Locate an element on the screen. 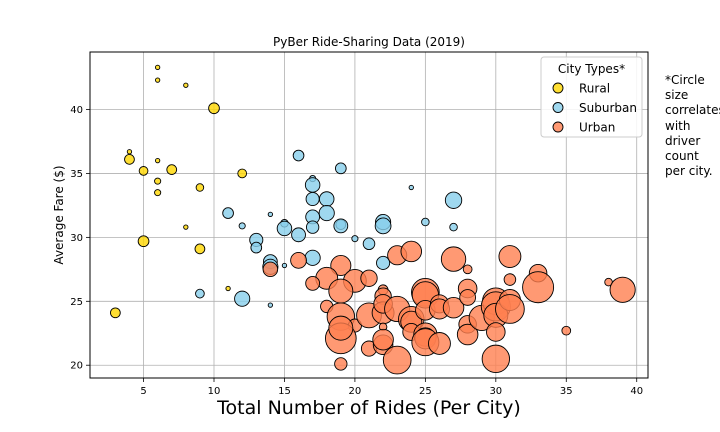  x-axis-label: Total Number of Rides (Per City) is located at coordinates (368, 408).